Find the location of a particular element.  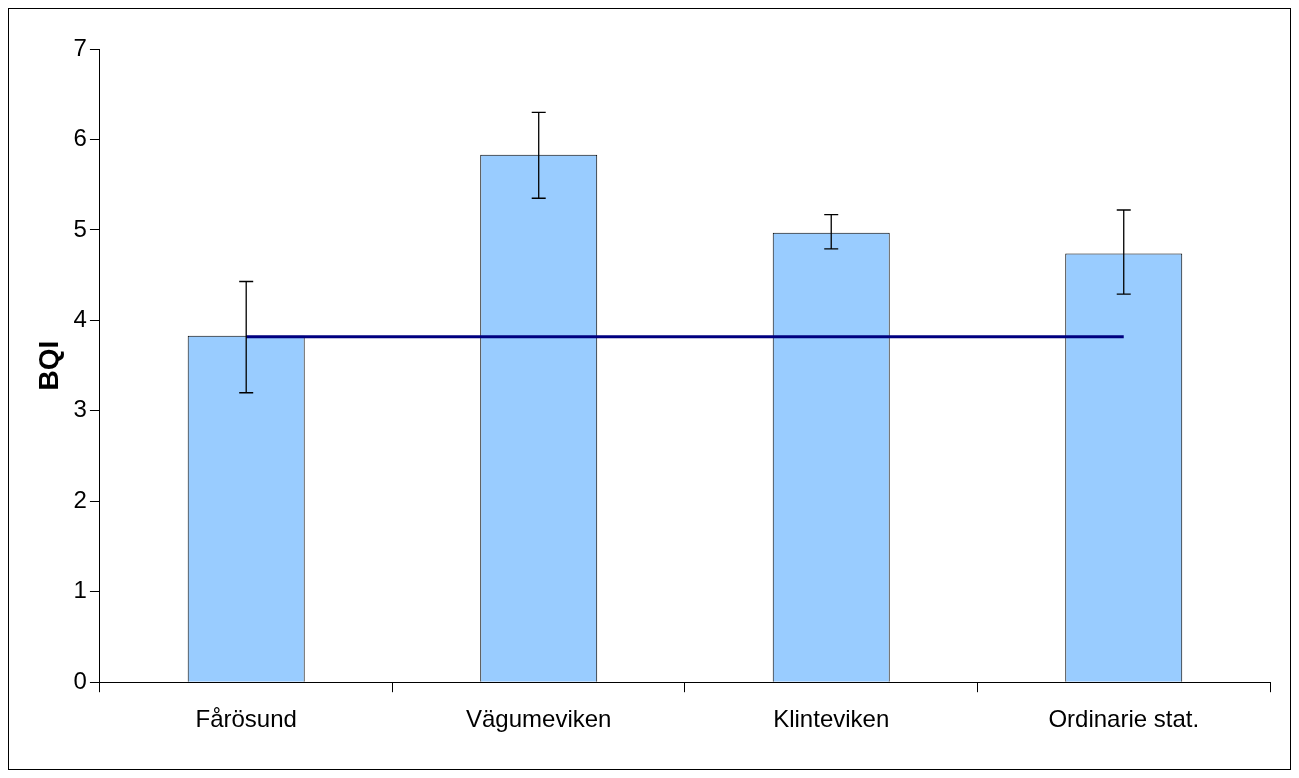

x-tick-label: Fårösund is located at coordinates (246, 719).